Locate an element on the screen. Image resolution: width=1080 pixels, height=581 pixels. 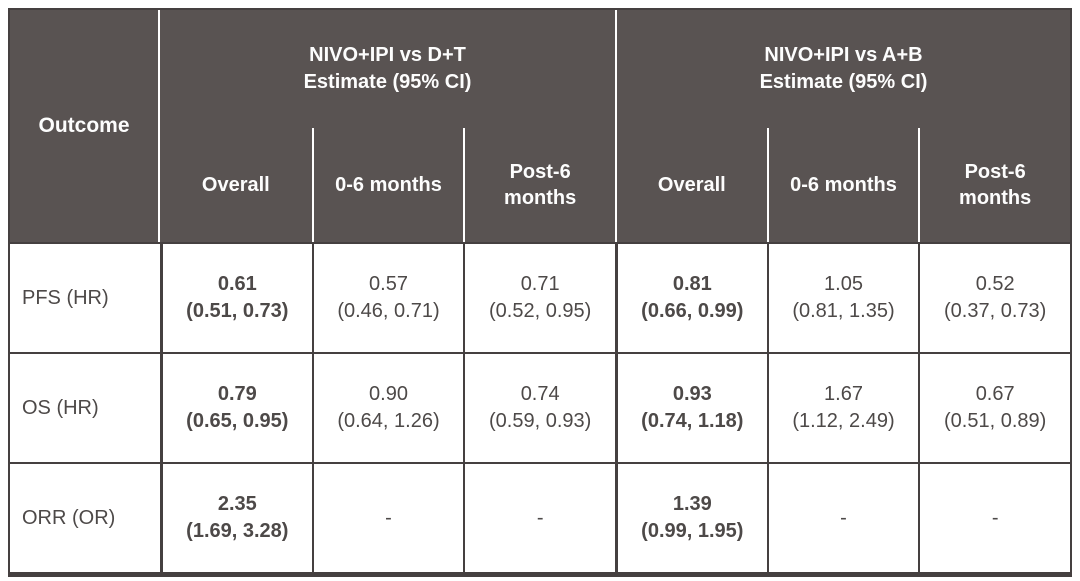
group-header-nivo-ipi-vs-ab: NIVO+IPI vs A+B Estimate (95% CI) is located at coordinates (842, 69).